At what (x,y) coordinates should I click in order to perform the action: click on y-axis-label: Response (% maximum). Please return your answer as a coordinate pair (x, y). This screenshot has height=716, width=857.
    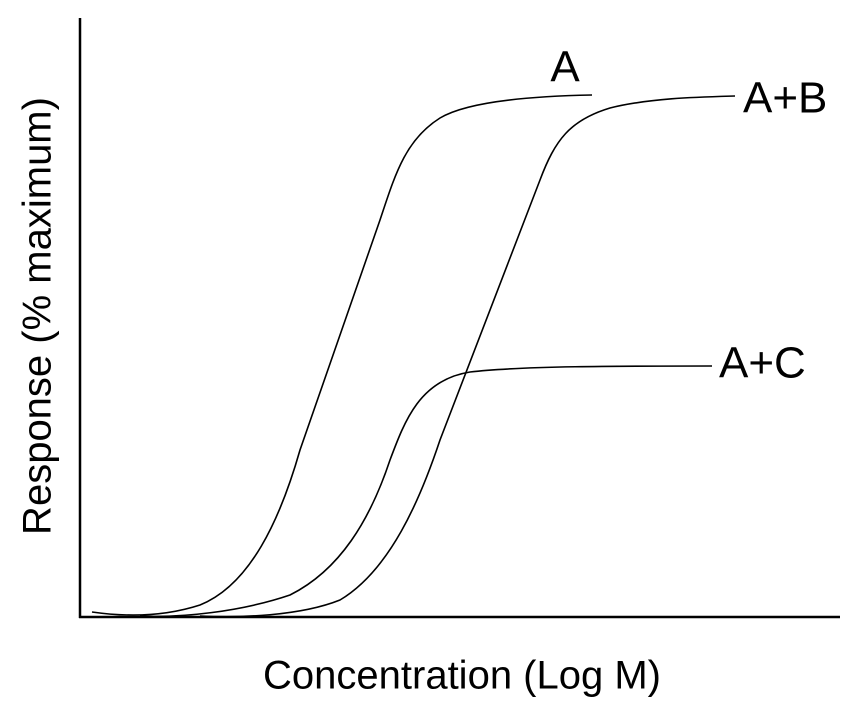
    Looking at the image, I should click on (38, 316).